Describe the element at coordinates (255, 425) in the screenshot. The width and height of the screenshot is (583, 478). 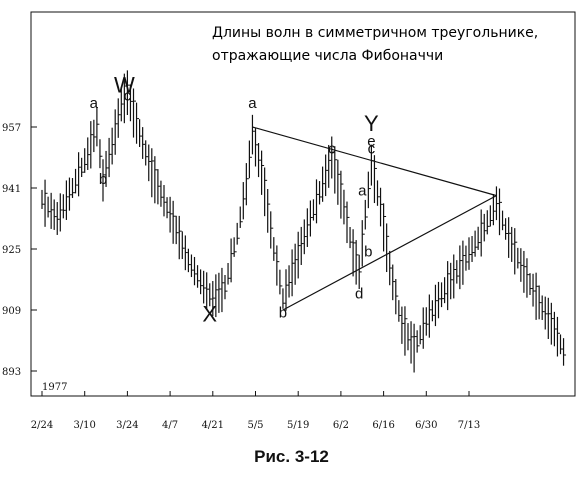
I see `x-tick-label: 5/5` at that location.